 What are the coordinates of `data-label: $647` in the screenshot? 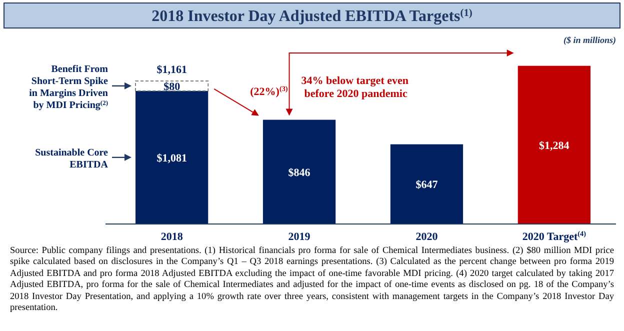 It's located at (427, 185).